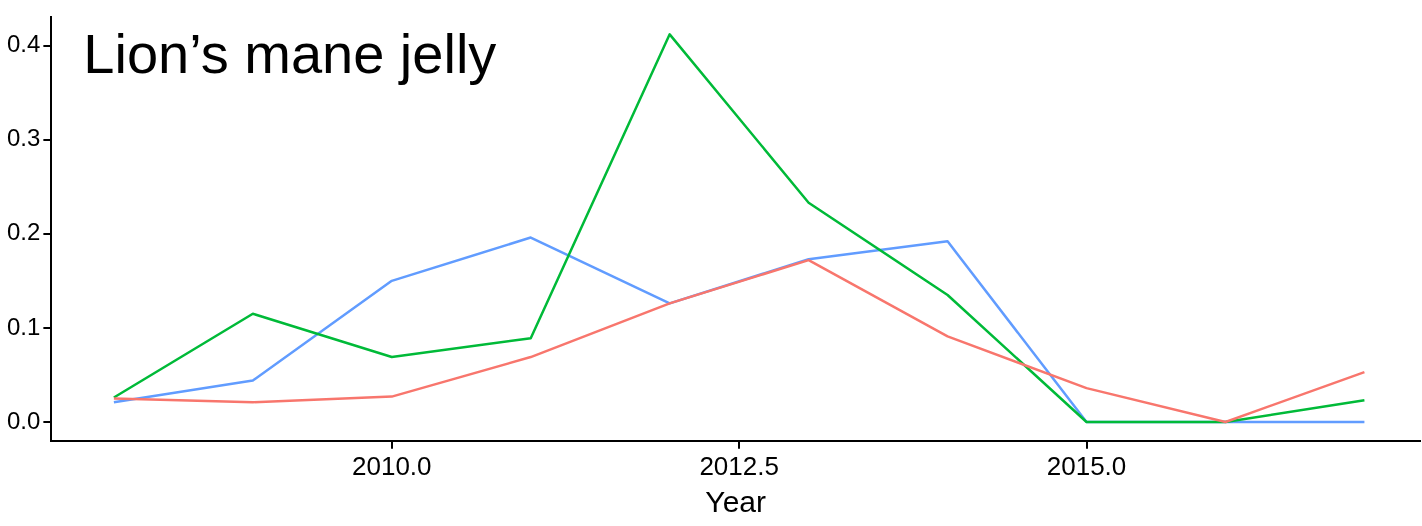 The height and width of the screenshot is (526, 1422). What do you see at coordinates (23, 138) in the screenshot?
I see `y-tick-label: 0.3` at bounding box center [23, 138].